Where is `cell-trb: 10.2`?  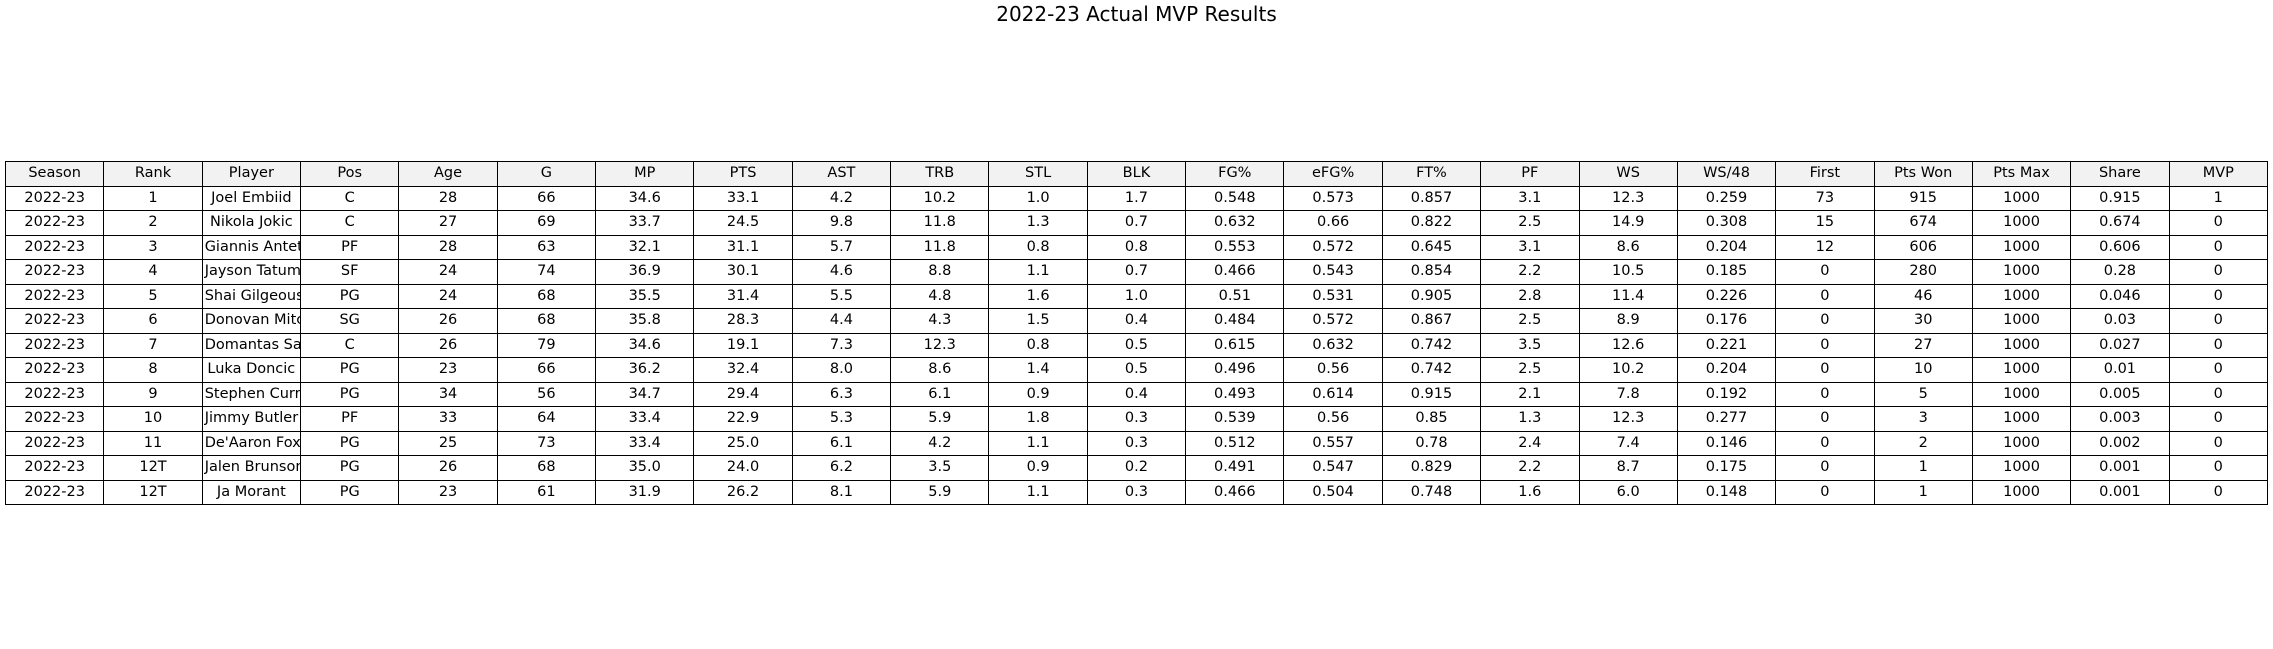
cell-trb: 10.2 is located at coordinates (940, 198).